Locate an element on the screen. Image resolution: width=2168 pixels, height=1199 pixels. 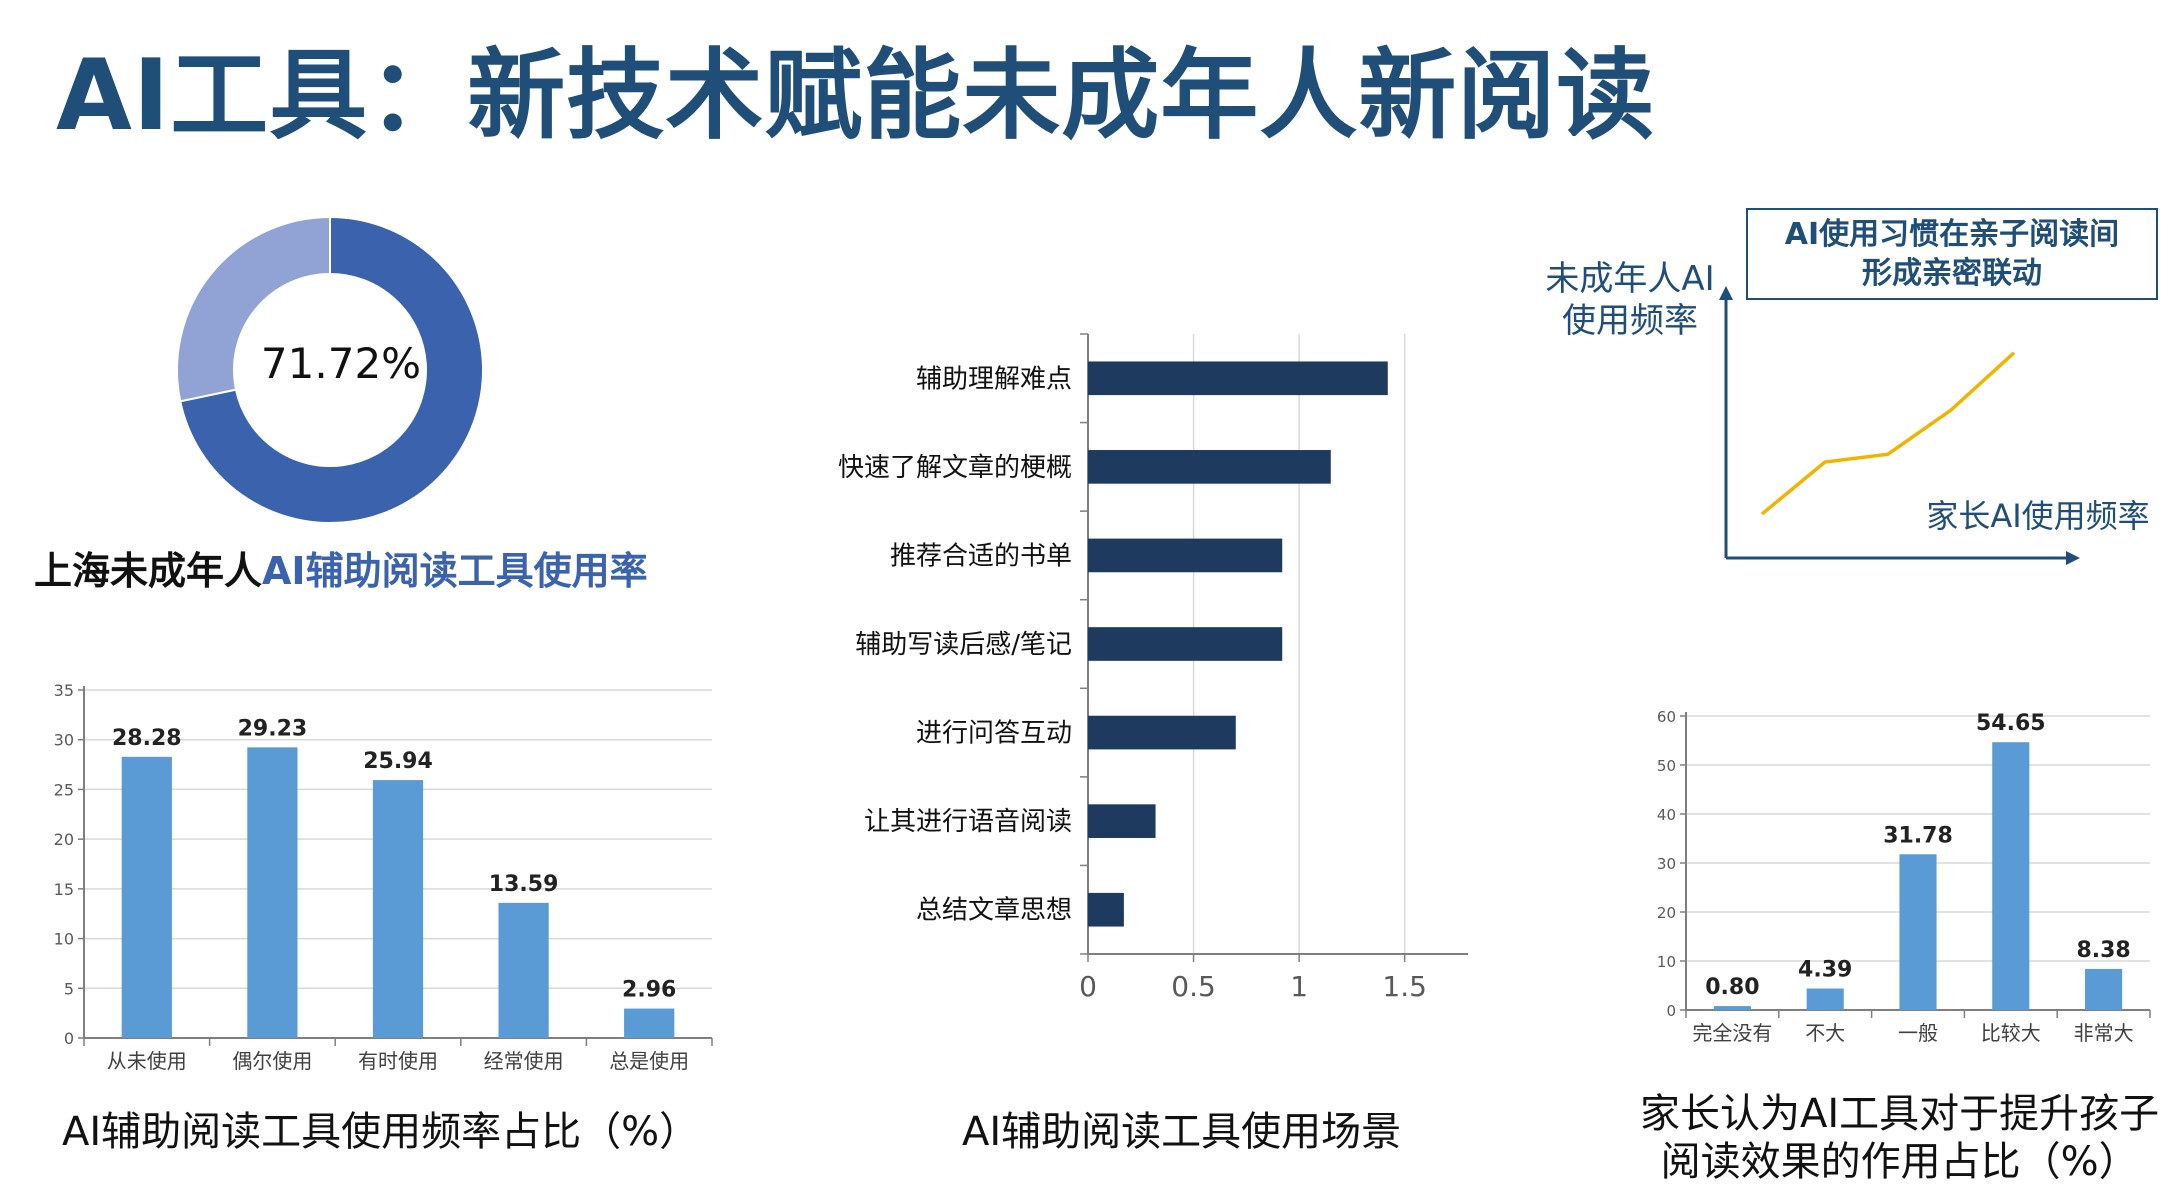
diagram-title-line1: AI使用习惯在亲子阅读间 is located at coordinates (1952, 234).